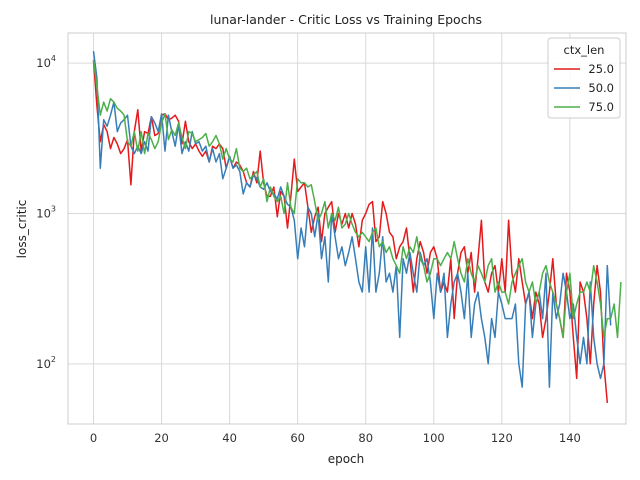  What do you see at coordinates (601, 107) in the screenshot?
I see `legend-label-75.0: 75.0` at bounding box center [601, 107].